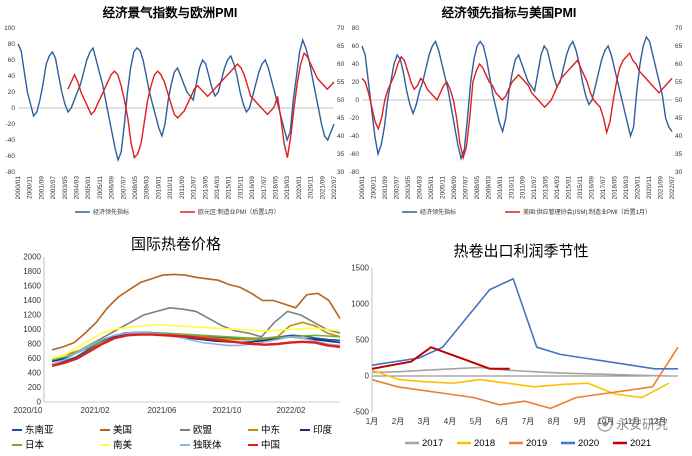  What do you see at coordinates (227, 410) in the screenshot?
I see `x-tick: 2021/10` at bounding box center [227, 410].